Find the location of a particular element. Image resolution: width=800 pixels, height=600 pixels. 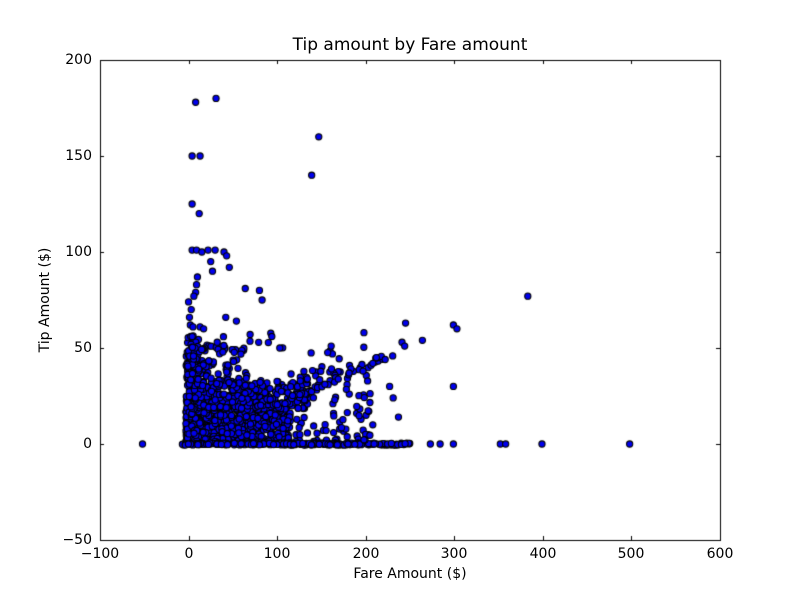

x-tick-label: 500 is located at coordinates (631, 554).